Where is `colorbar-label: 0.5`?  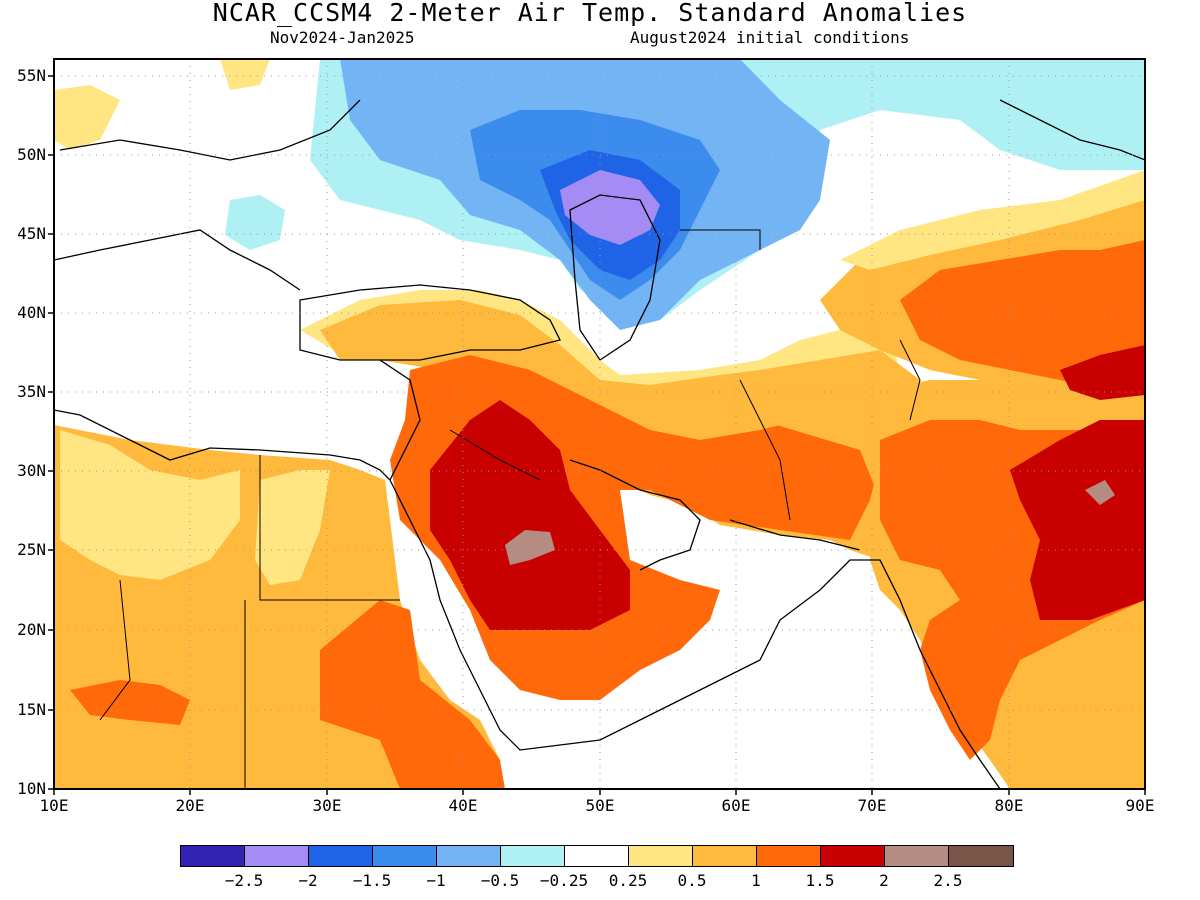
colorbar-label: 0.5 is located at coordinates (692, 880).